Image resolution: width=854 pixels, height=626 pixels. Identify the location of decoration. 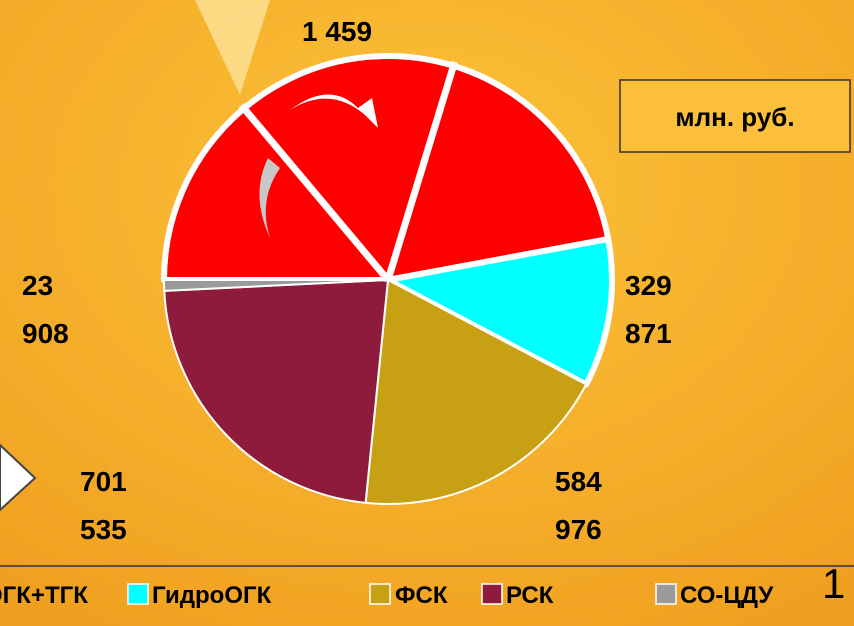
(348, 171).